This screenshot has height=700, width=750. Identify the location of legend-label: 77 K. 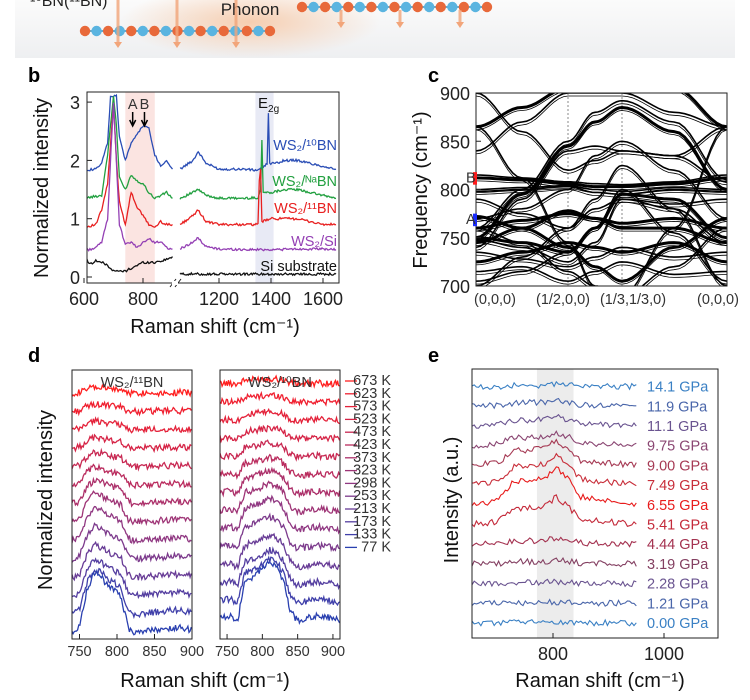
(376, 547).